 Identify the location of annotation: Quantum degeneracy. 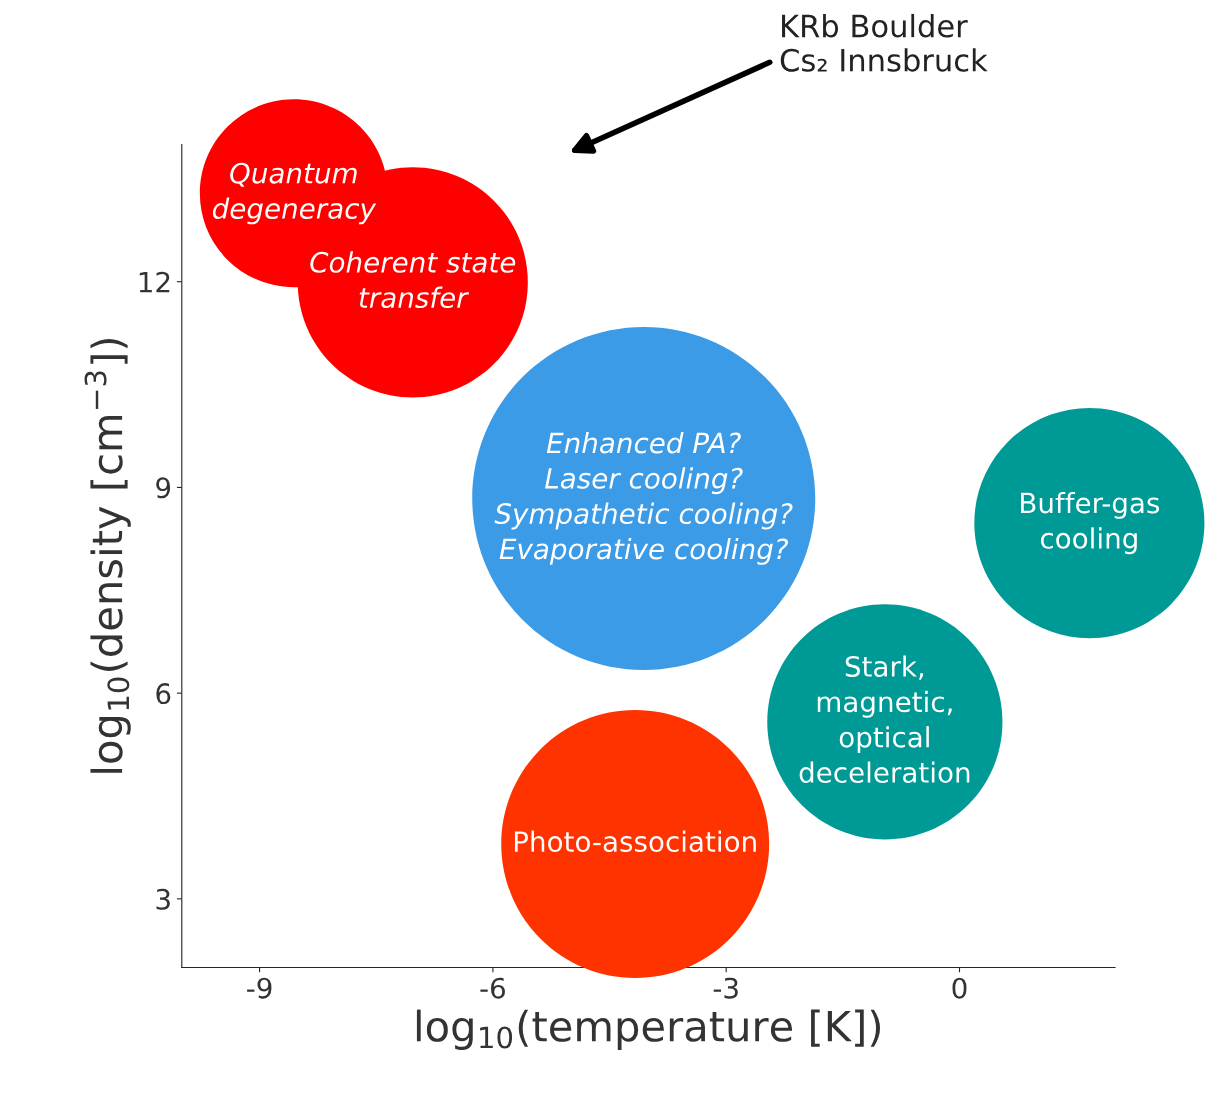
(294, 193).